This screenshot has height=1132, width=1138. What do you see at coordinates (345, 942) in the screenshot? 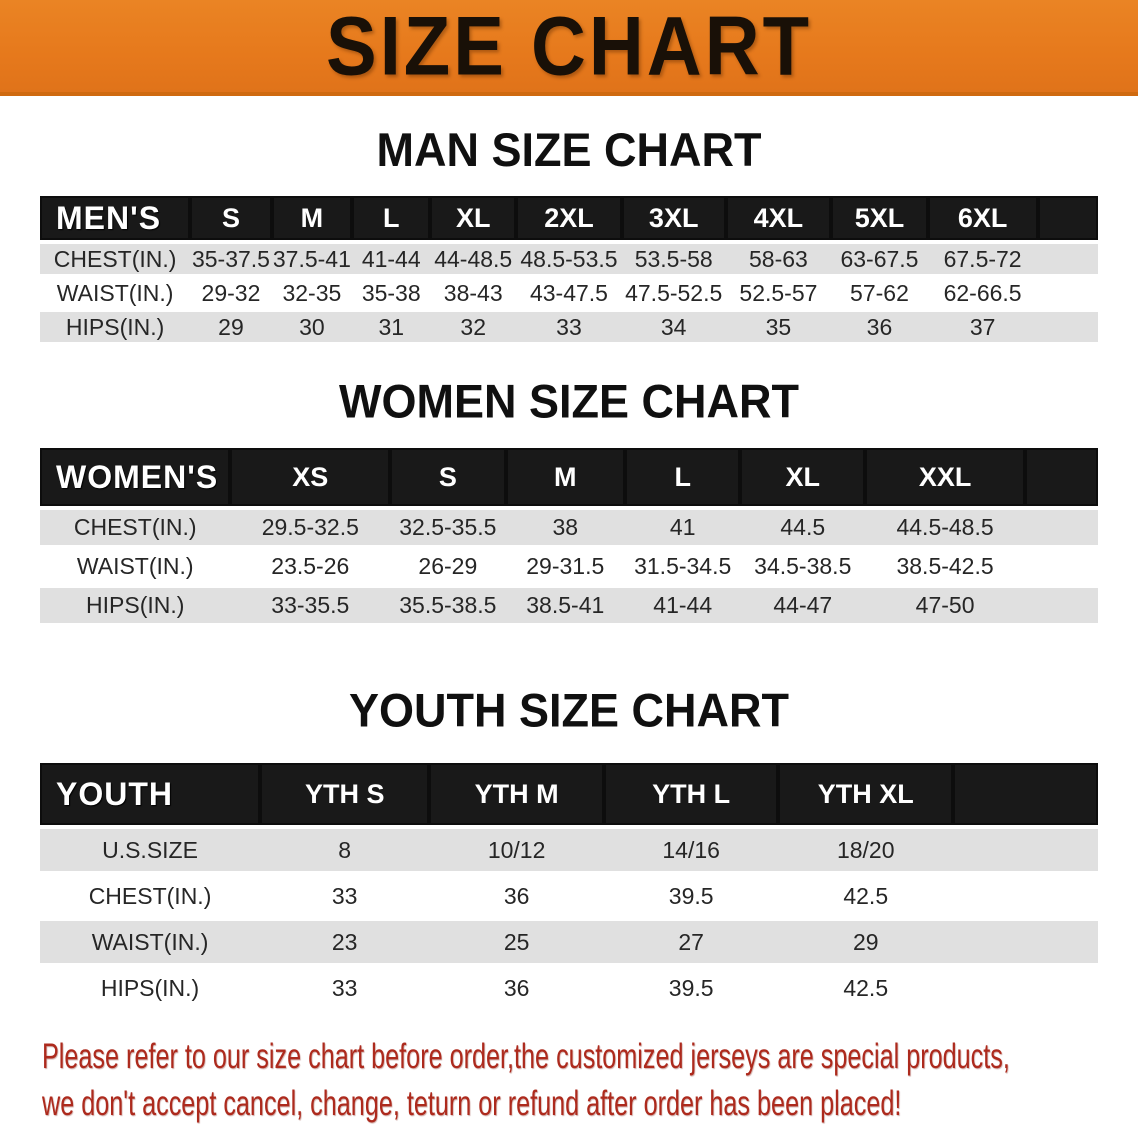
I see `size-value: 23` at bounding box center [345, 942].